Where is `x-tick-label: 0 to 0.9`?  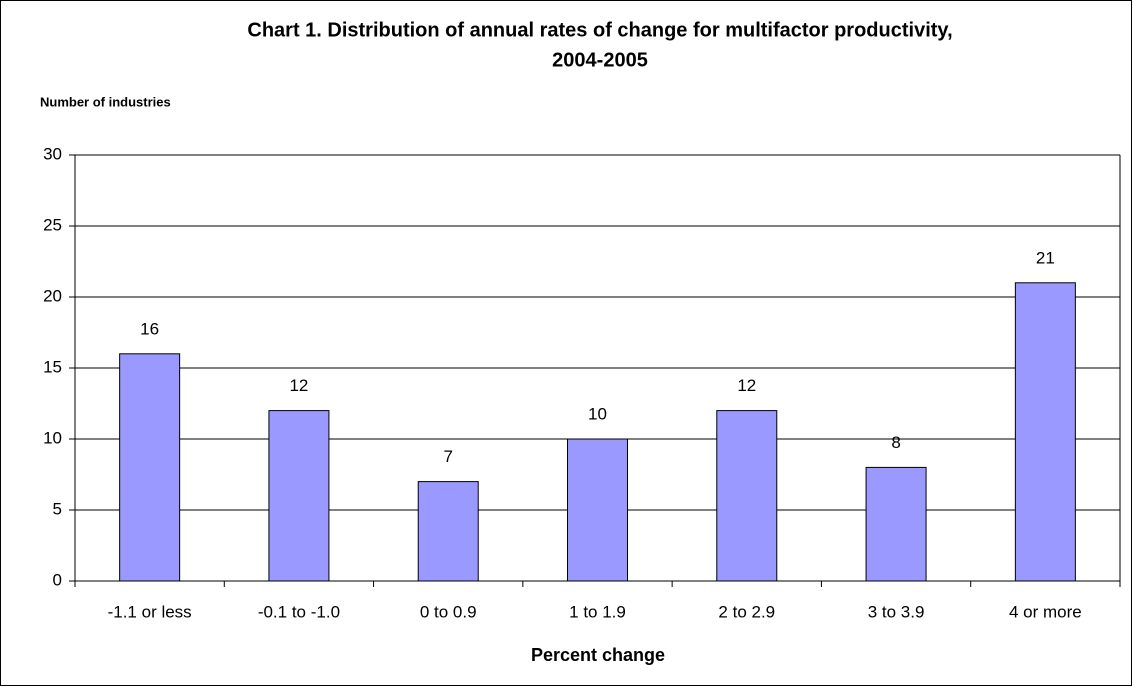 x-tick-label: 0 to 0.9 is located at coordinates (448, 611).